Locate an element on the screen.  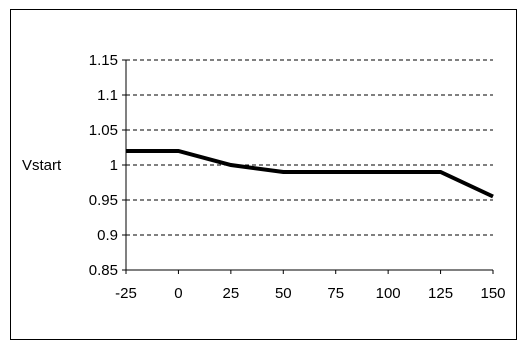
x-tick-label: 125 is located at coordinates (440, 293).